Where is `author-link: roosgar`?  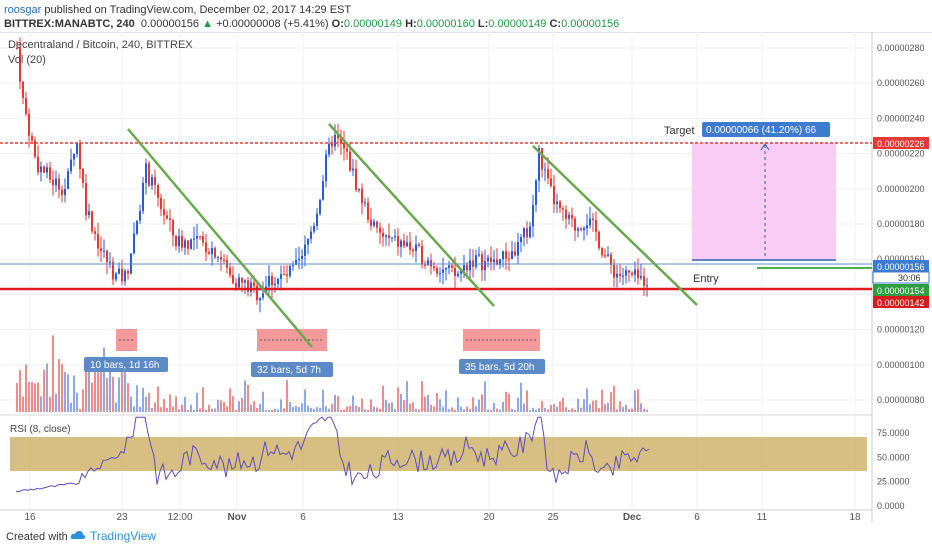 author-link: roosgar is located at coordinates (23, 10).